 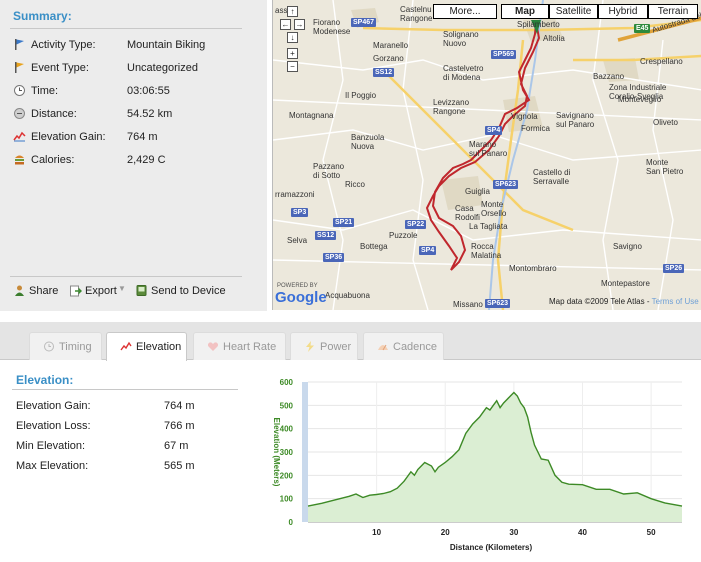 I want to click on summary-row-time: Time: 03:06:55, so click(x=133, y=91).